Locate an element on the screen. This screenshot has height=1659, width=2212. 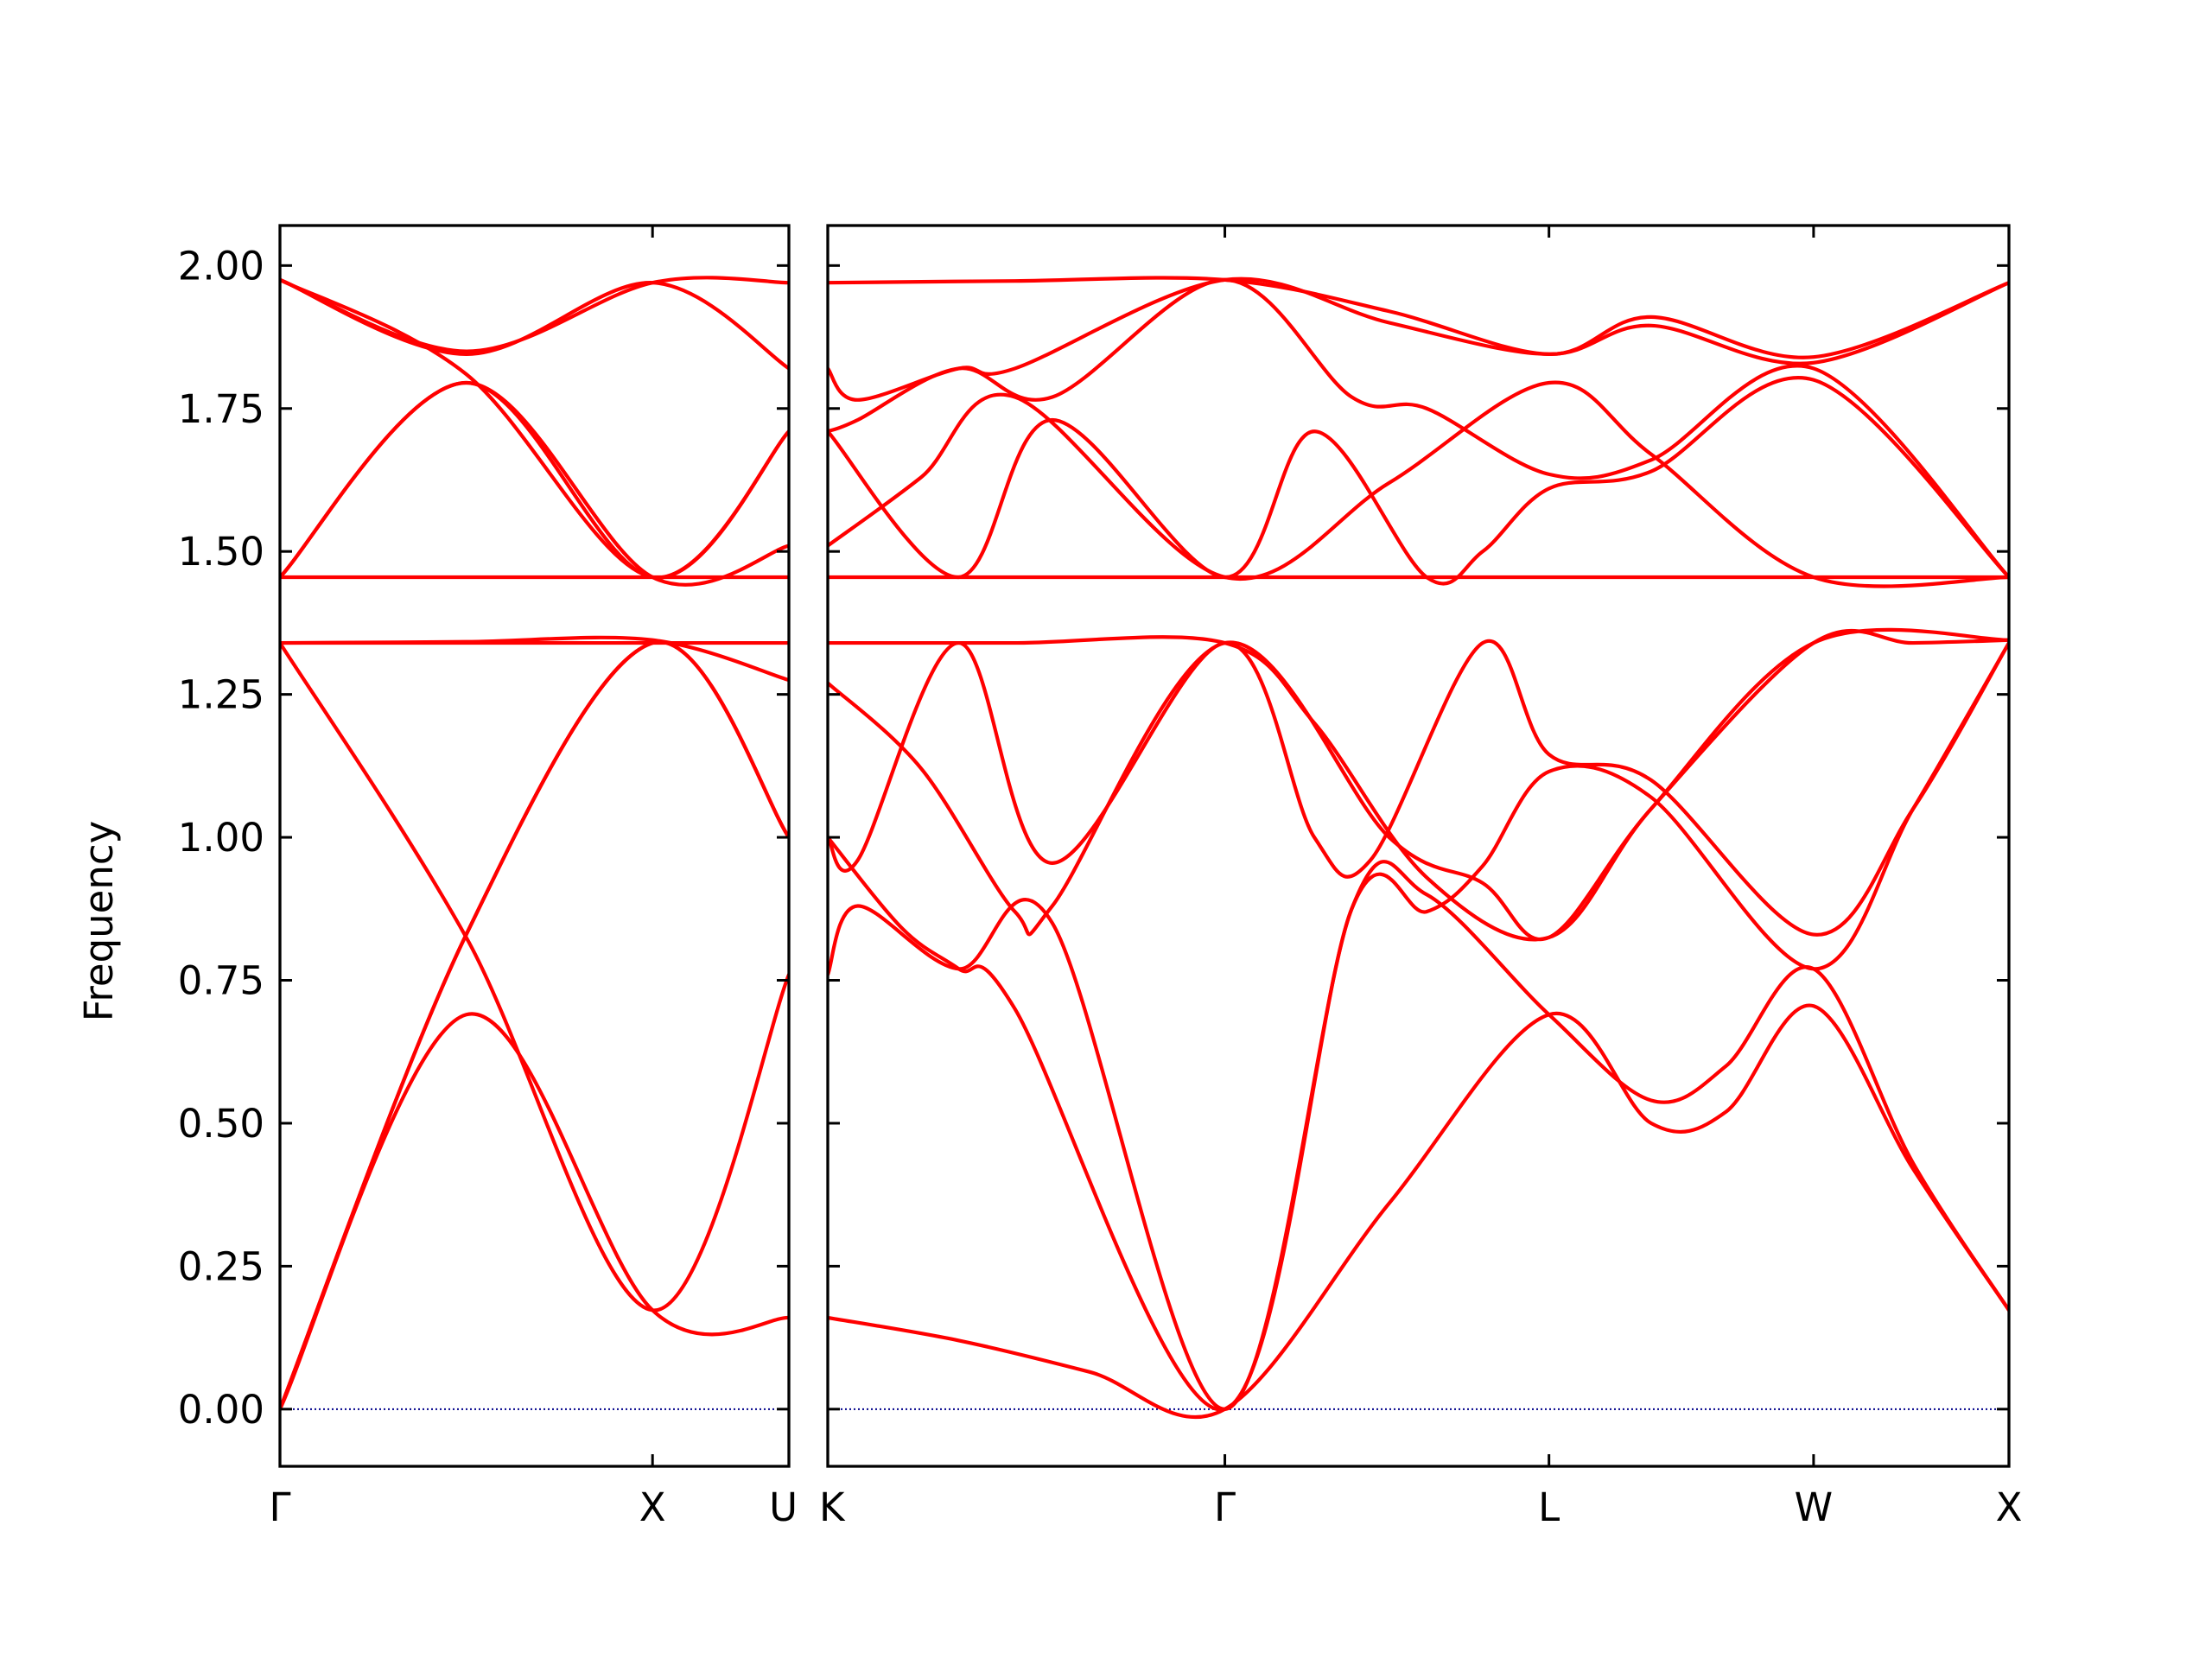
y-axis-title: Frequency is located at coordinates (99, 921).